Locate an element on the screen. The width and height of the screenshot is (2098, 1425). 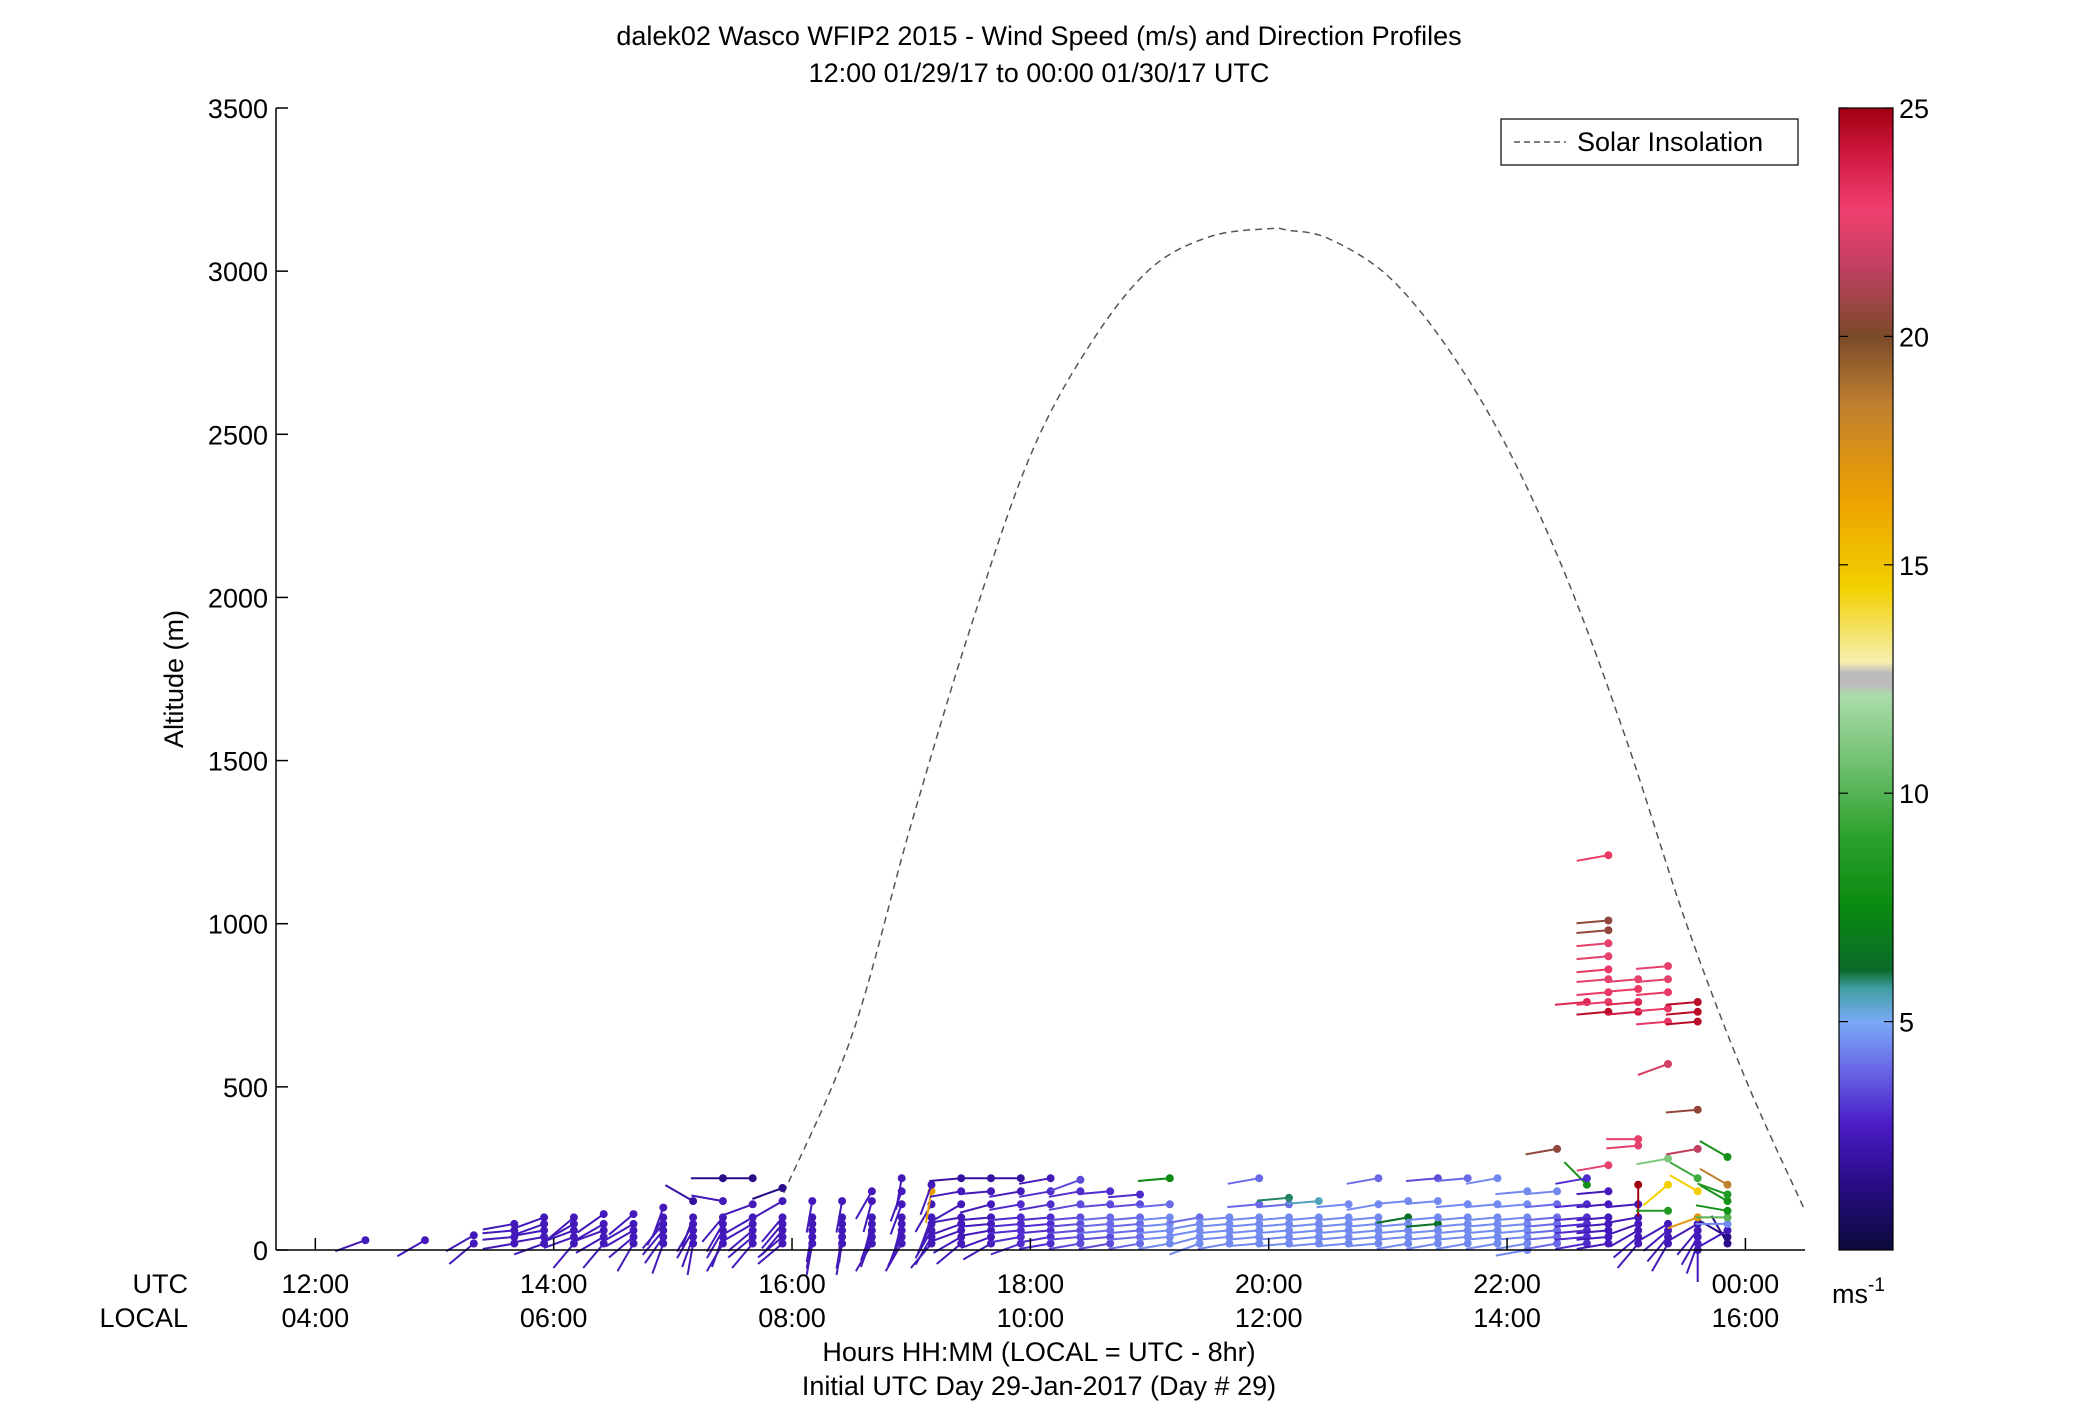
local-row-label: LOCAL is located at coordinates (143, 1318).